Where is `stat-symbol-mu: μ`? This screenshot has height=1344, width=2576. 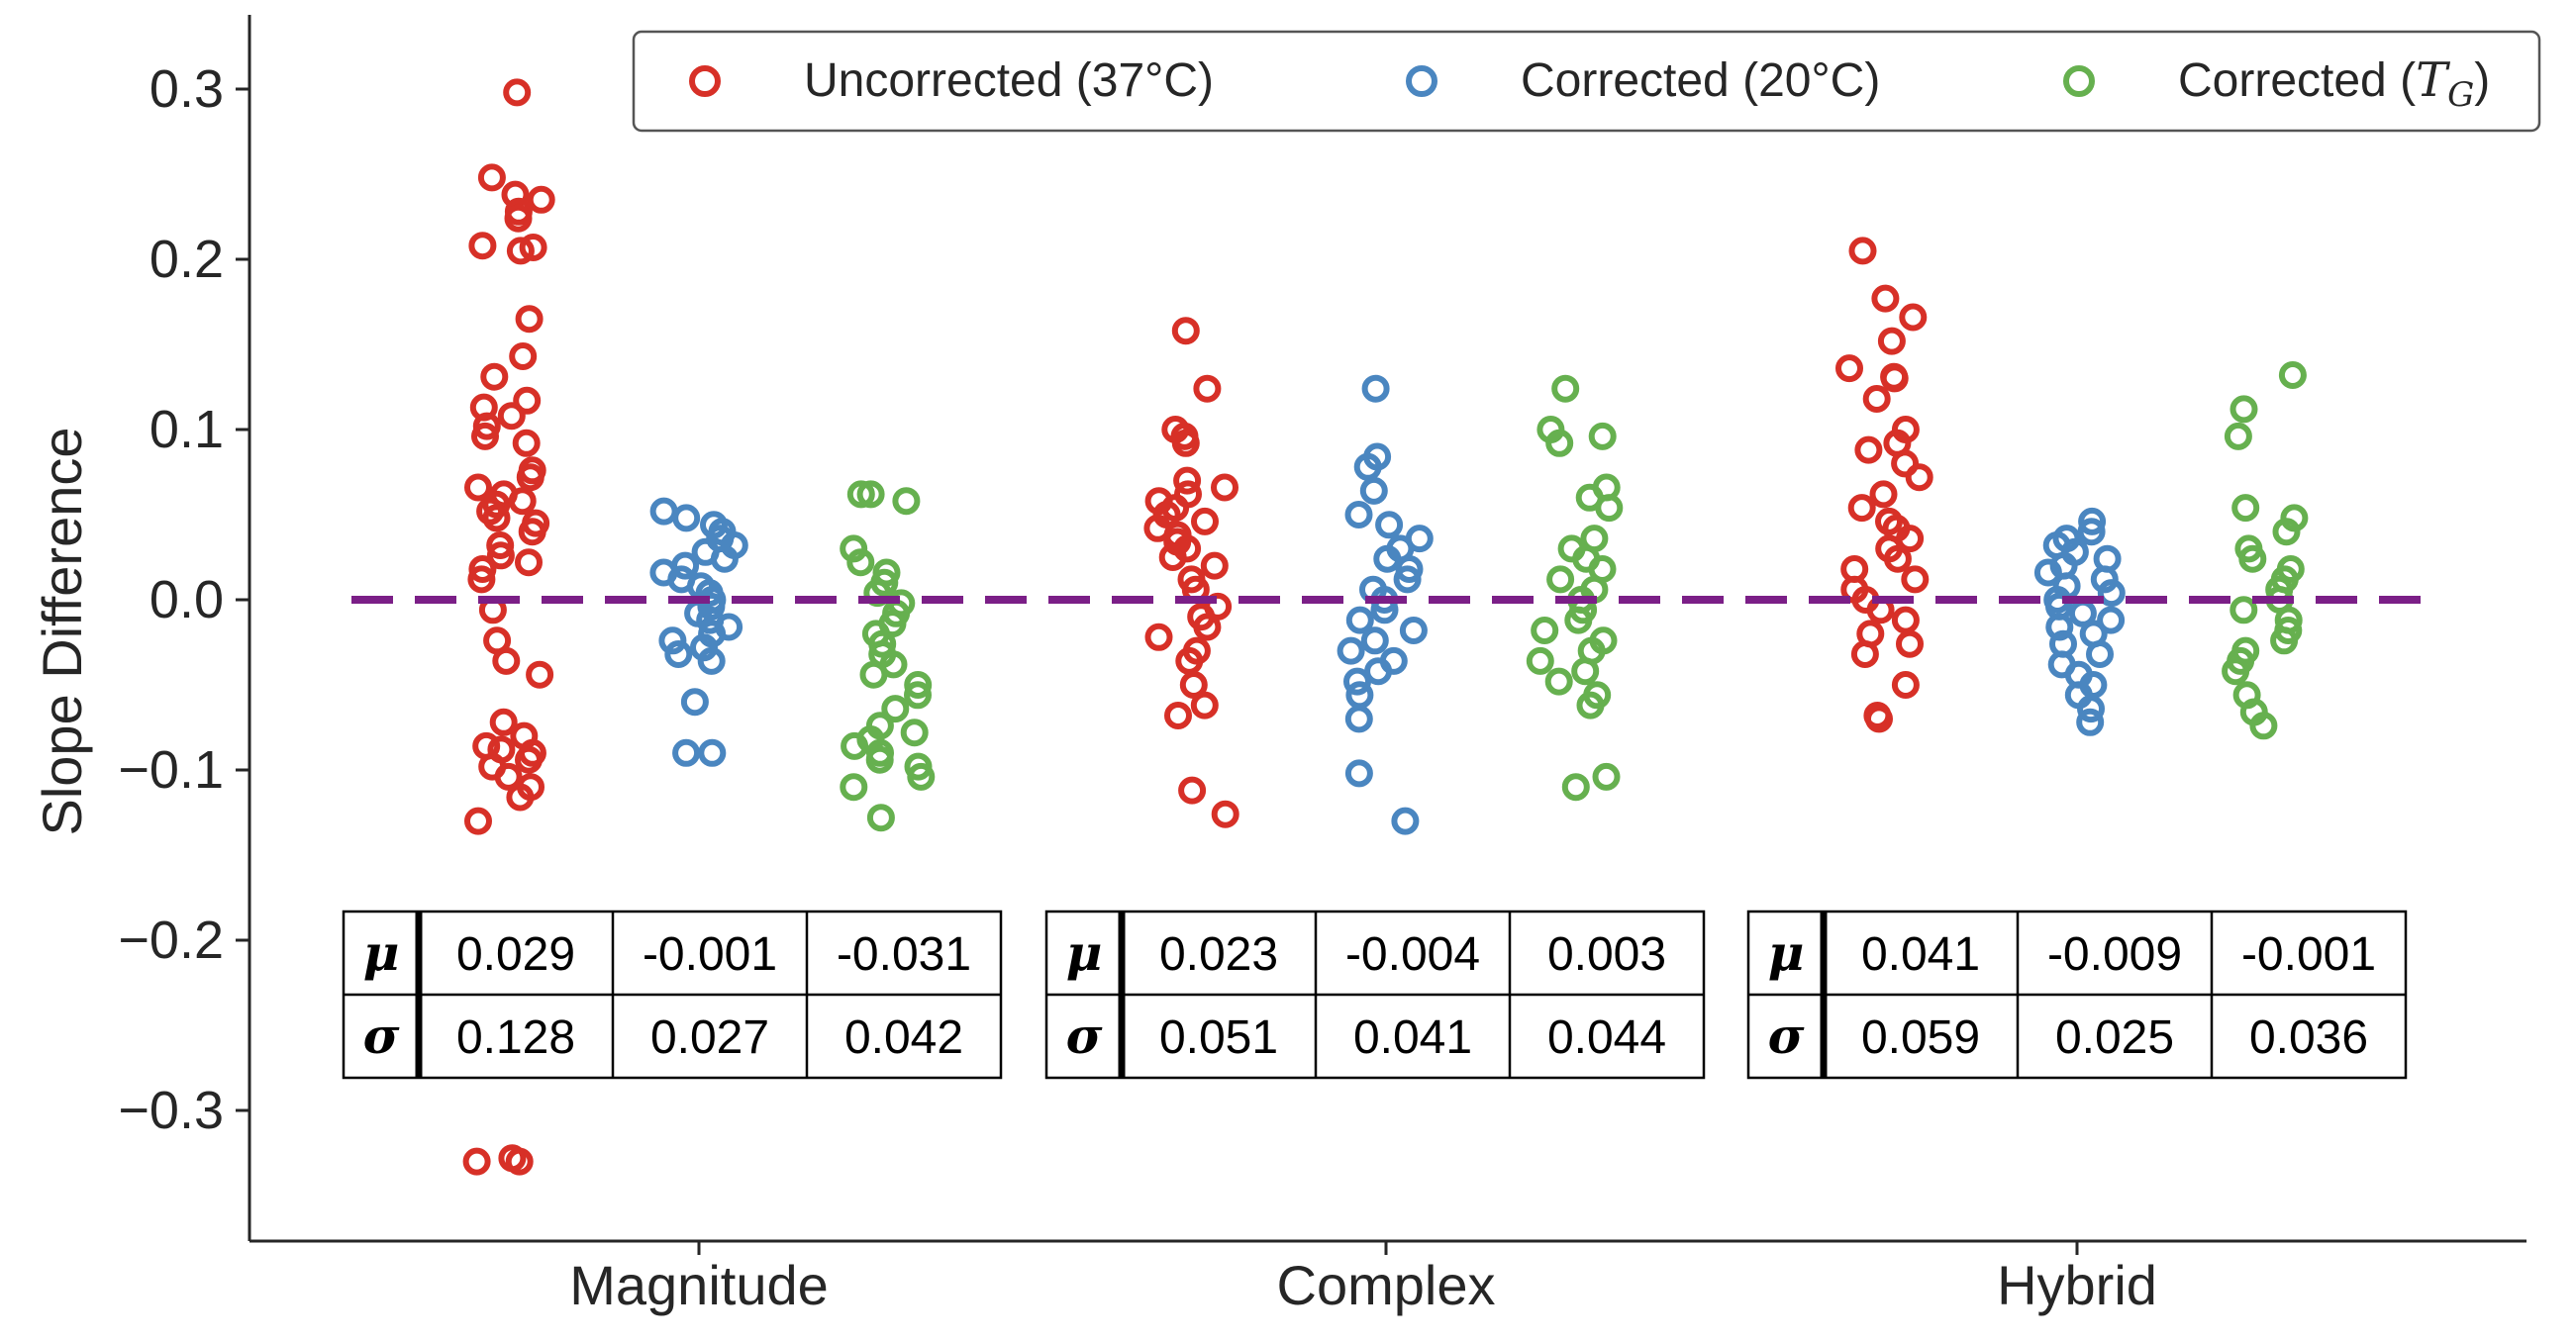 stat-symbol-mu: μ is located at coordinates (1085, 953).